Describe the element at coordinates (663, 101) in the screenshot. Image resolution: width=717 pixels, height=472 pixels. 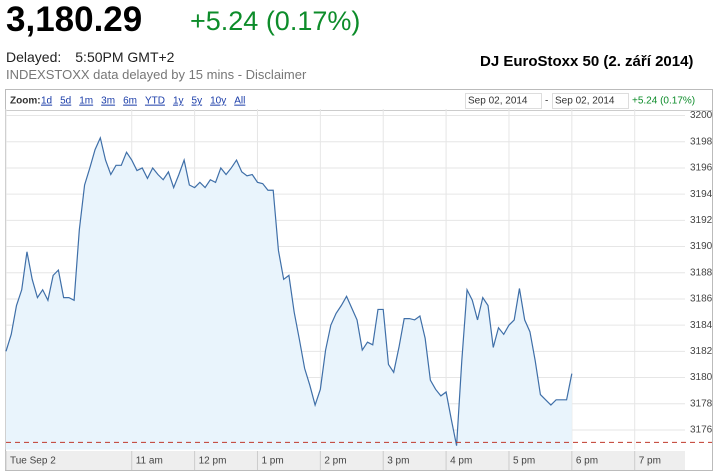
I see `range-change: +5.24 (0.17%)` at that location.